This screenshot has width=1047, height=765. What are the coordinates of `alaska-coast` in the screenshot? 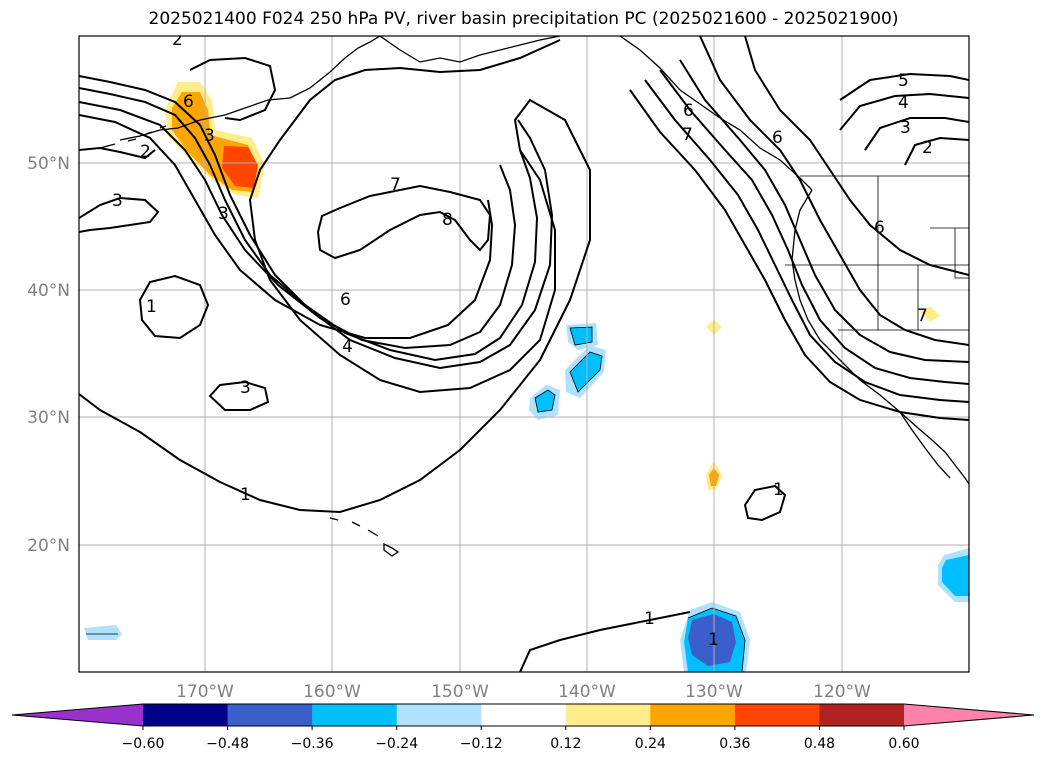 It's located at (250, 88).